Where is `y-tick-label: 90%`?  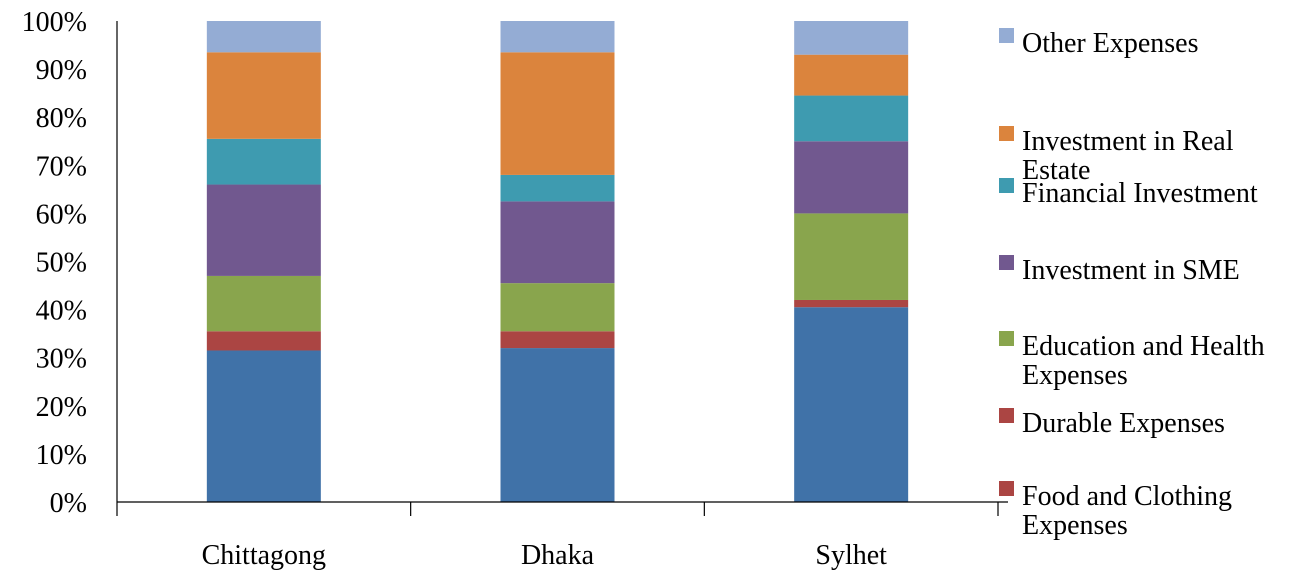 y-tick-label: 90% is located at coordinates (61, 70).